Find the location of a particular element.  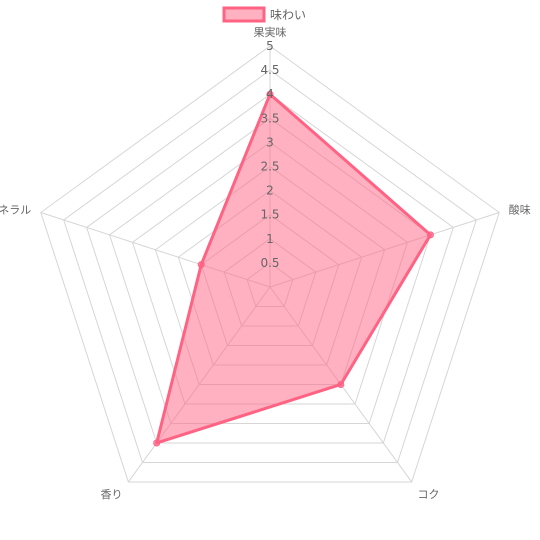

axis-label: コク is located at coordinates (429, 494).